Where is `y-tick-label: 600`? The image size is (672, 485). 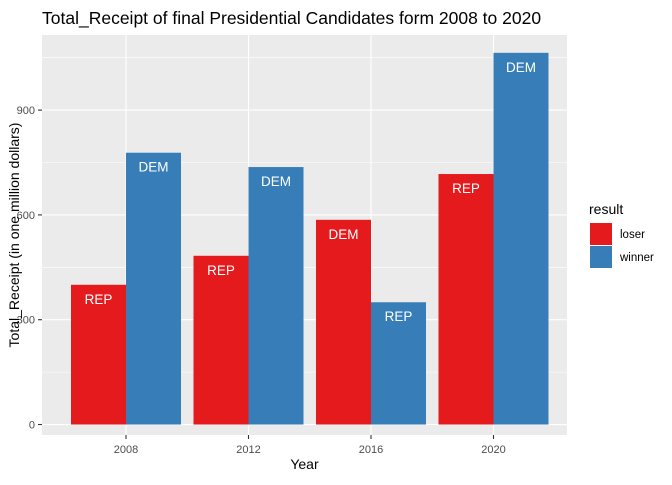 y-tick-label: 600 is located at coordinates (26, 216).